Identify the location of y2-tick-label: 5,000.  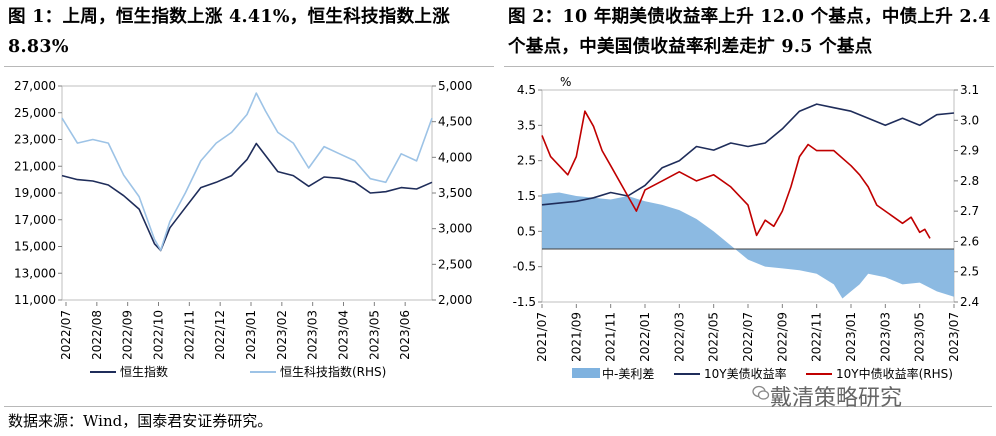
(455, 86).